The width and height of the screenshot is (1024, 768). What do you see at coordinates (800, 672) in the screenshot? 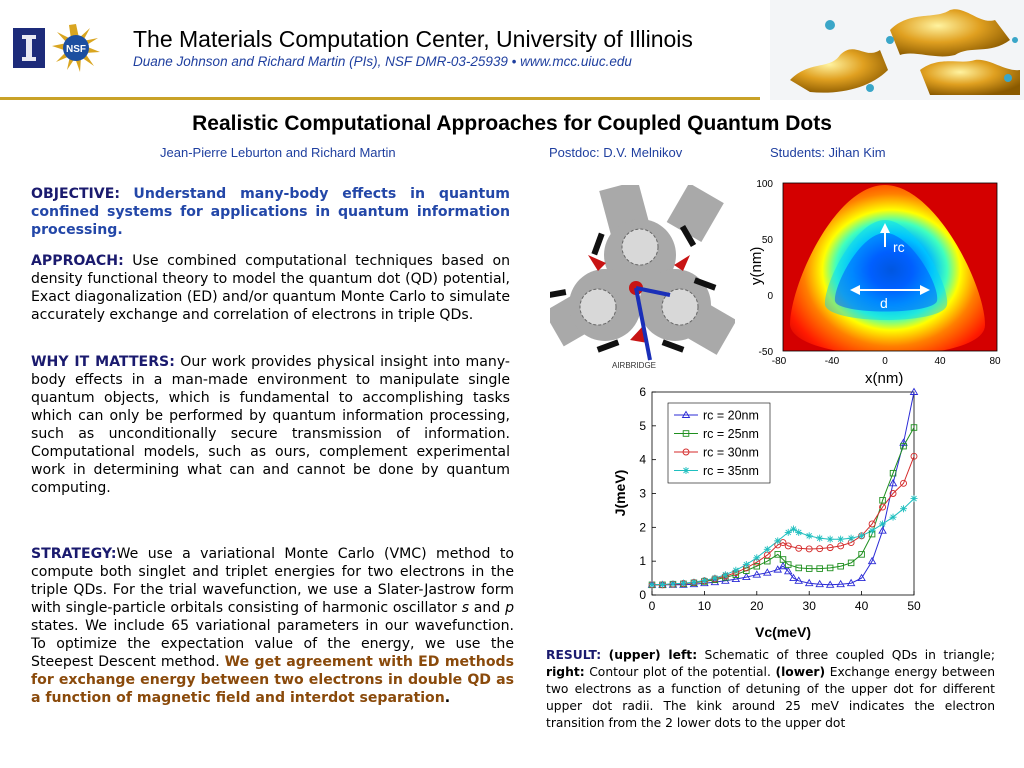
I see `result-lower: (lower)` at bounding box center [800, 672].